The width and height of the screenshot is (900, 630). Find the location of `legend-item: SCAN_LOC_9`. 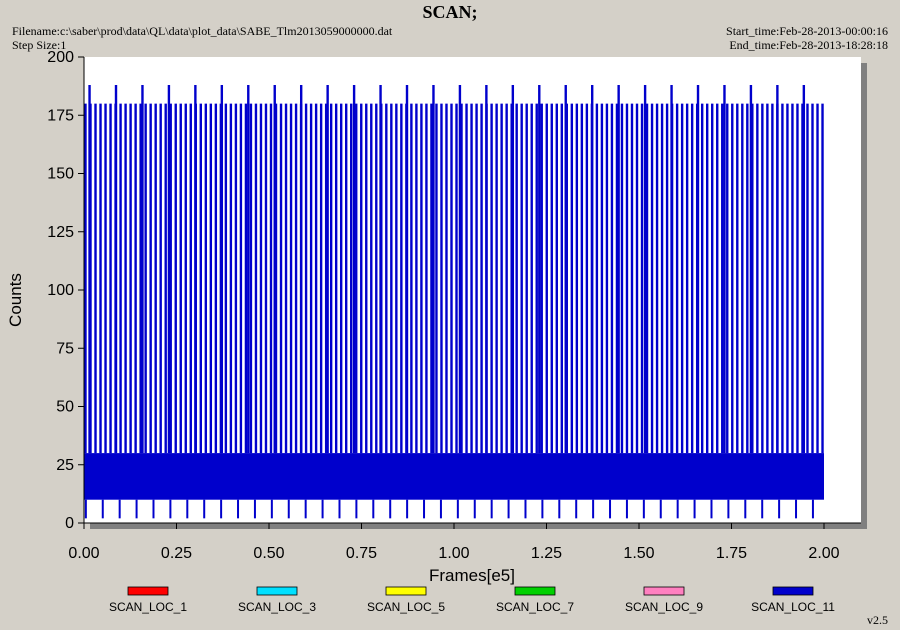

legend-item: SCAN_LOC_9 is located at coordinates (664, 600).